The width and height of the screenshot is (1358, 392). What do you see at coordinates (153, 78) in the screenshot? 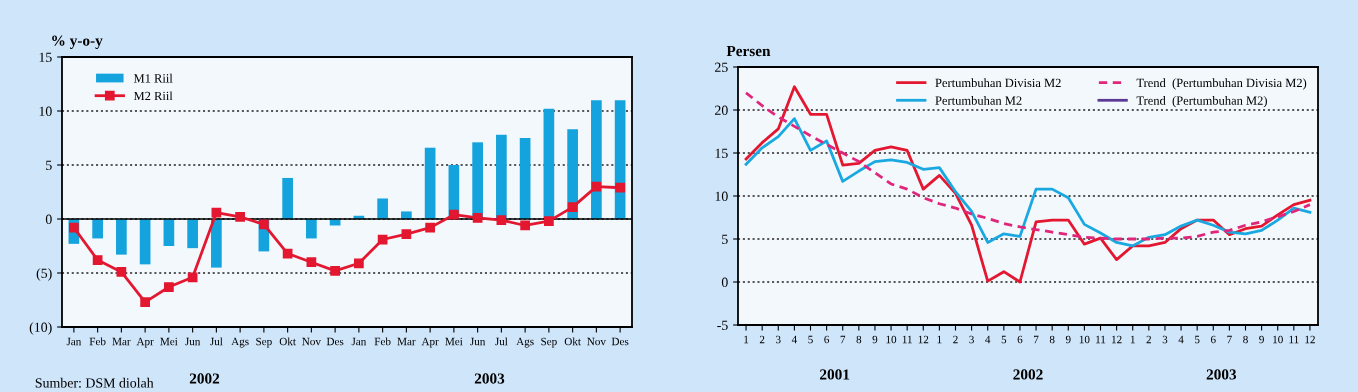
I see `legend-label: M1 Riil` at bounding box center [153, 78].